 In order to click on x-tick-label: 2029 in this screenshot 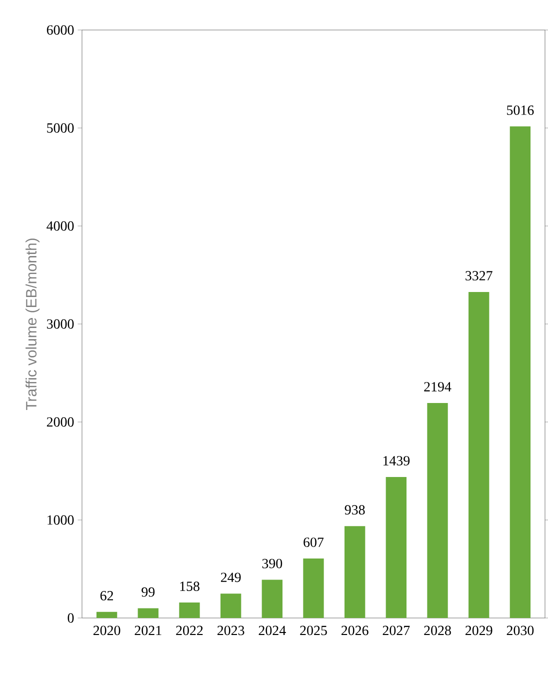, I will do `click(479, 631)`.